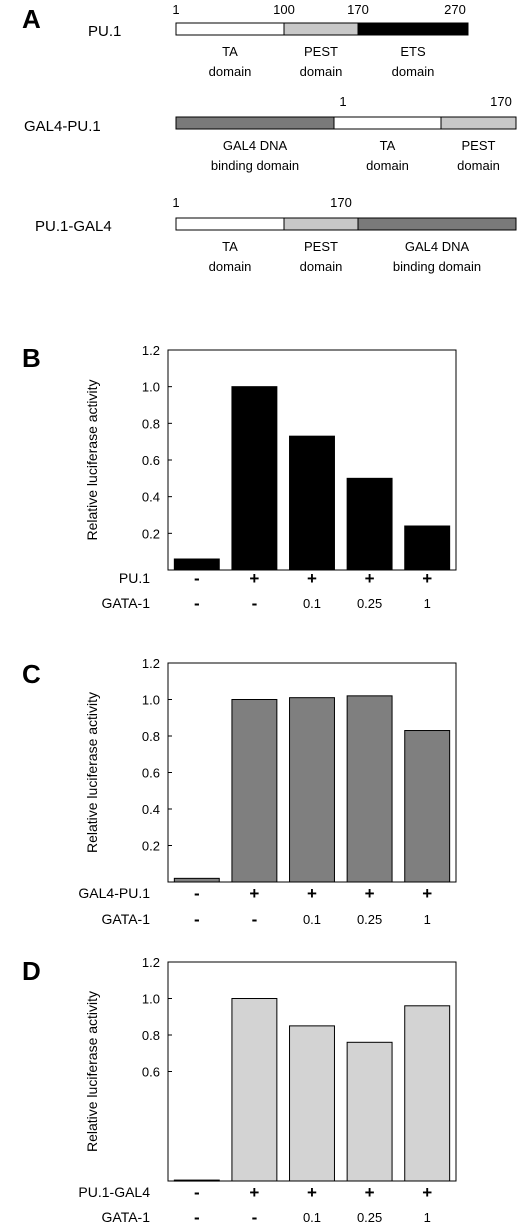 Image resolution: width=520 pixels, height=1228 pixels. What do you see at coordinates (73, 226) in the screenshot?
I see `construct-name: PU.1-GAL4` at bounding box center [73, 226].